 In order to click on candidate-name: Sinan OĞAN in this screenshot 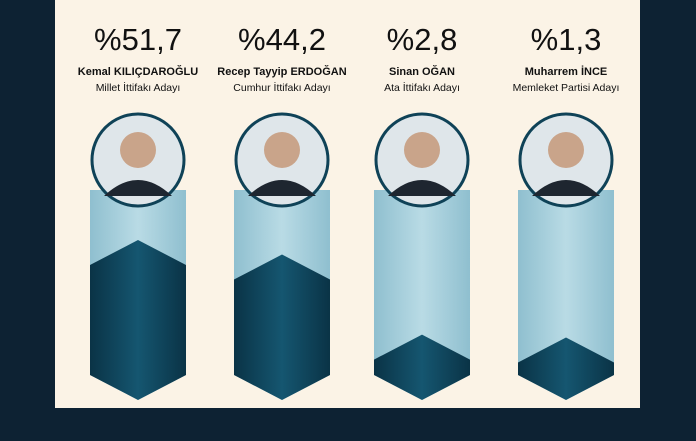, I will do `click(422, 71)`.